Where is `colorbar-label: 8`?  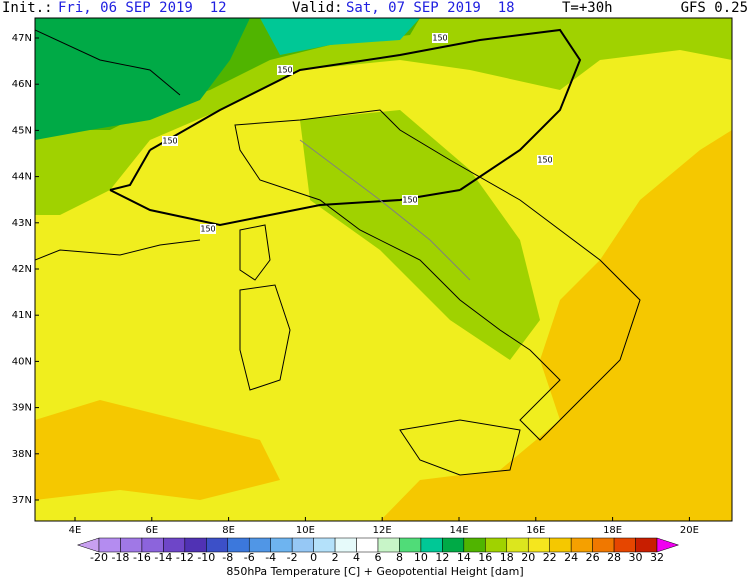
colorbar-label: 8 is located at coordinates (399, 557).